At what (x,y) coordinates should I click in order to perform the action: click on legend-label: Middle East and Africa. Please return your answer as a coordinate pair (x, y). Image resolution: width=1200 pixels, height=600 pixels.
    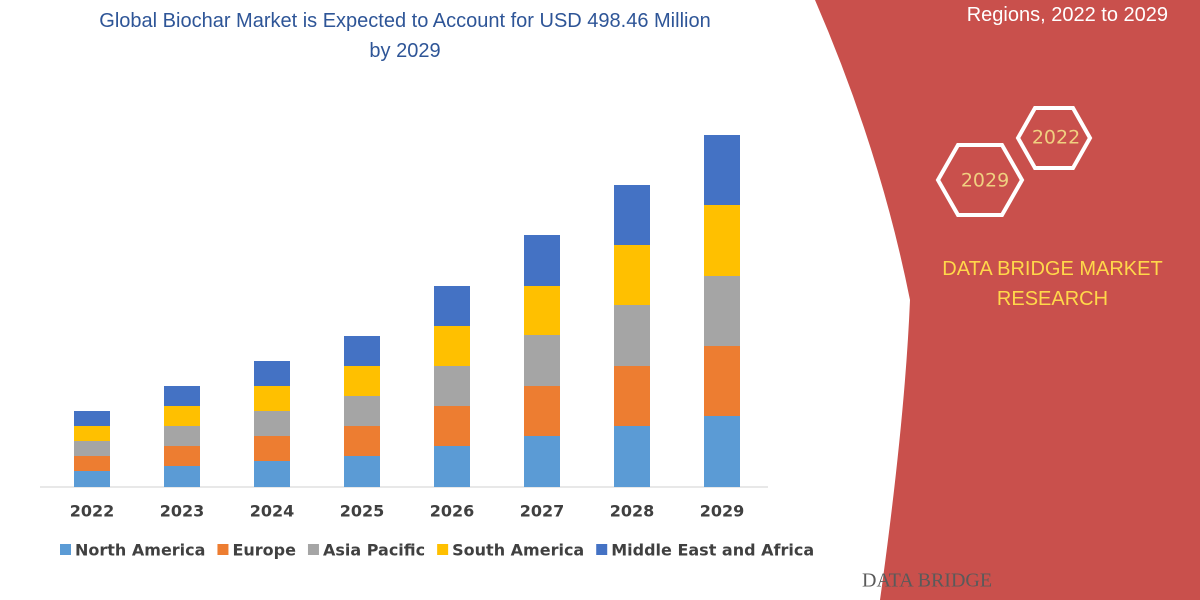
    Looking at the image, I should click on (712, 550).